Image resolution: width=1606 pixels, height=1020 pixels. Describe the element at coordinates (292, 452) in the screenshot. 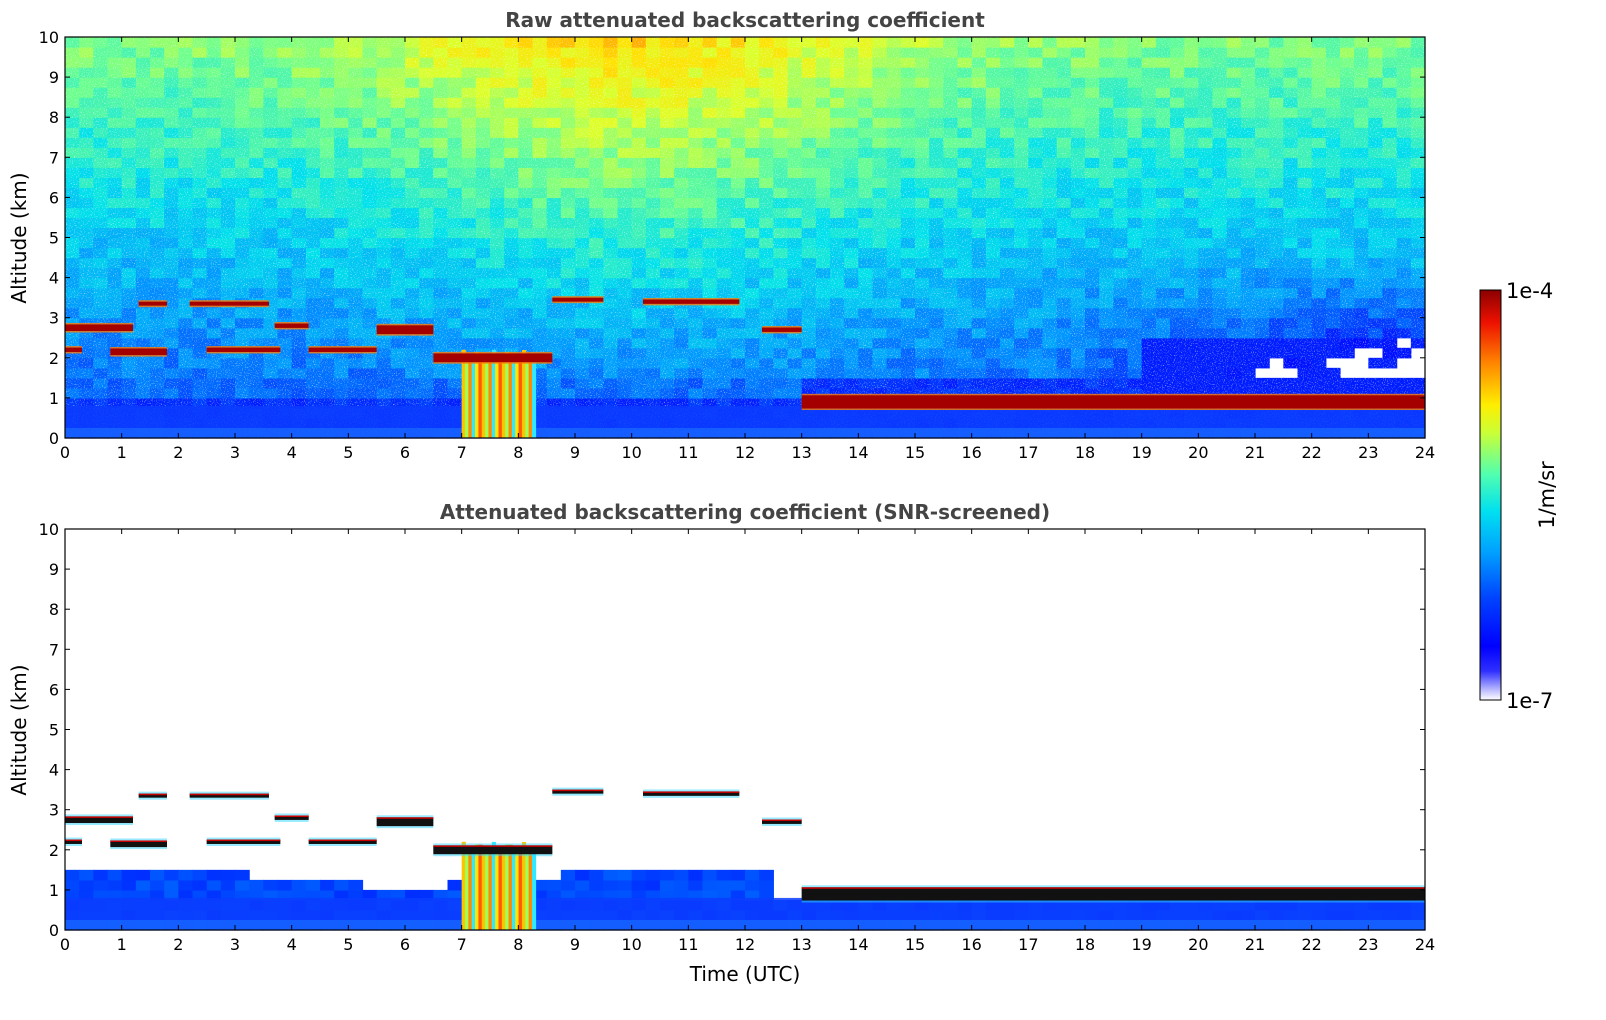

I see `x-tick-label: 4` at that location.